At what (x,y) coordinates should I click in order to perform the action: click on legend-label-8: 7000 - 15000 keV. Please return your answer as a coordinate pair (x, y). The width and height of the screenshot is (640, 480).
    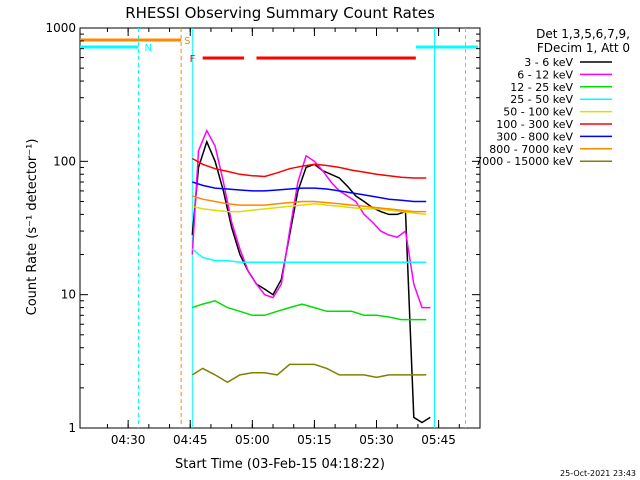
    Looking at the image, I should click on (524, 161).